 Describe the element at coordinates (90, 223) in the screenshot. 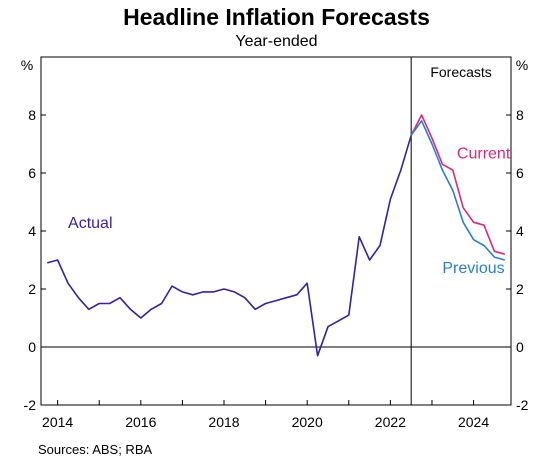

I see `series-label-actual: Actual` at that location.